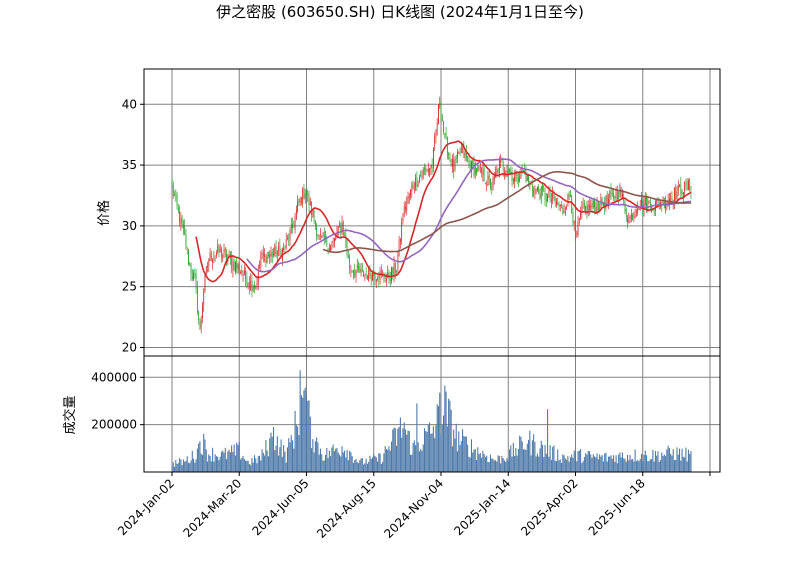 This screenshot has height=575, width=800. What do you see at coordinates (212, 508) in the screenshot?
I see `x-tick-label: 2024-Mar-20` at bounding box center [212, 508].